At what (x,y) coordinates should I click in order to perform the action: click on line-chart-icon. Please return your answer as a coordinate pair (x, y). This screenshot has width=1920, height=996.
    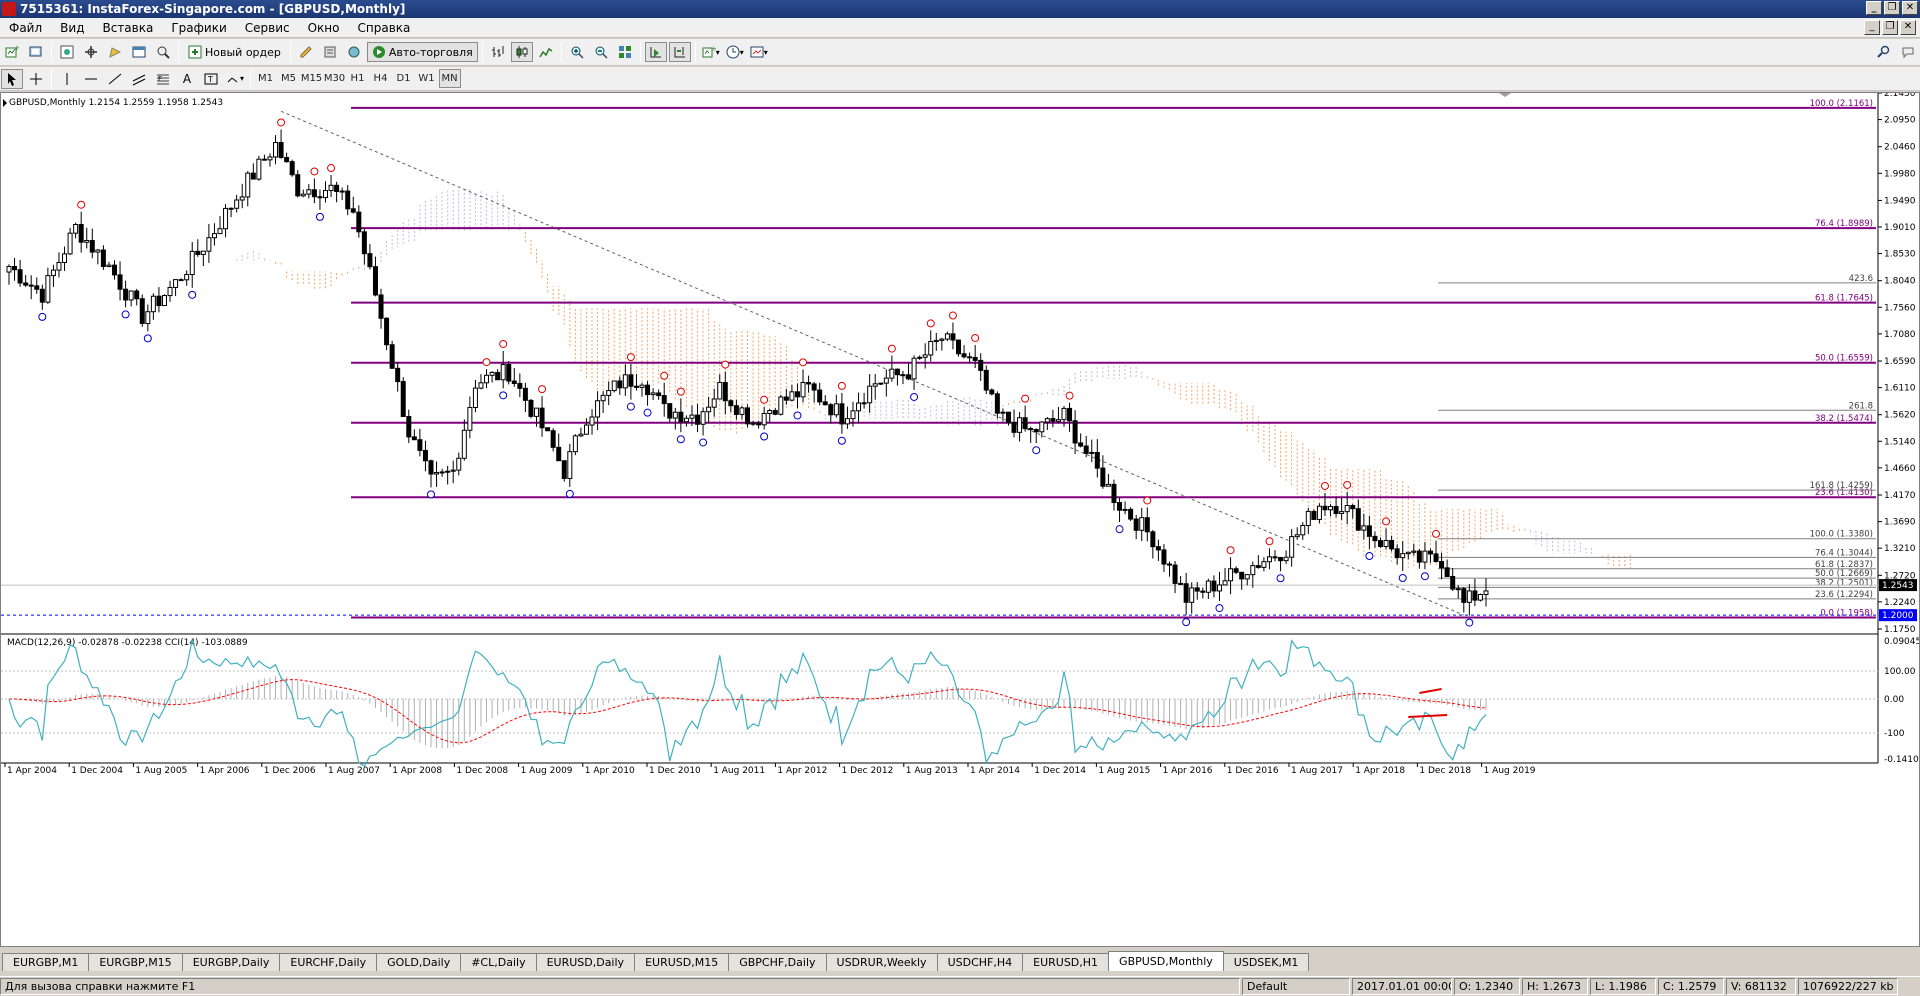
    Looking at the image, I should click on (546, 52).